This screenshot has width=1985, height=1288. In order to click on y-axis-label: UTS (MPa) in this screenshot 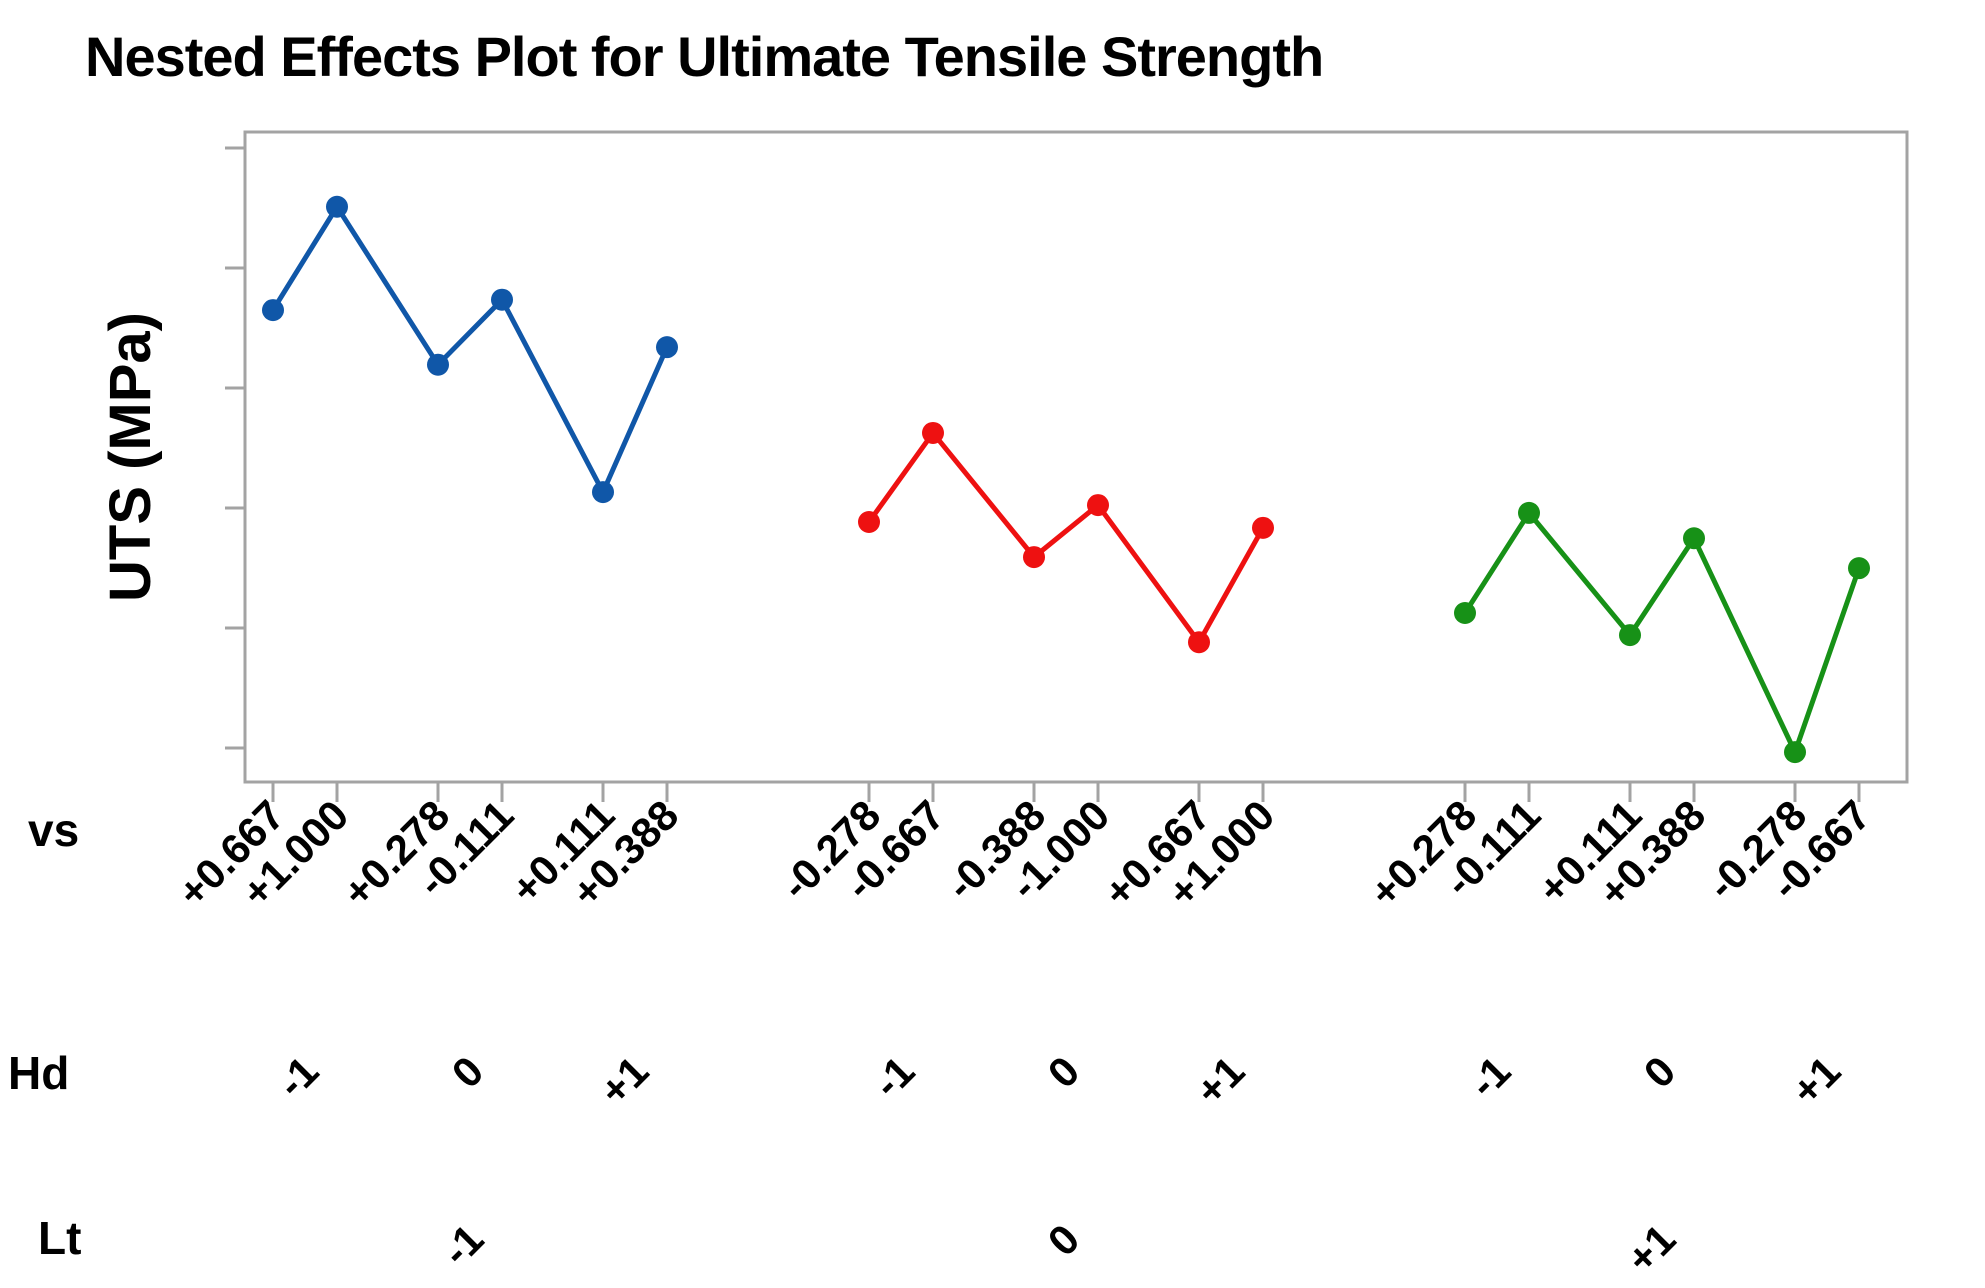, I will do `click(130, 457)`.